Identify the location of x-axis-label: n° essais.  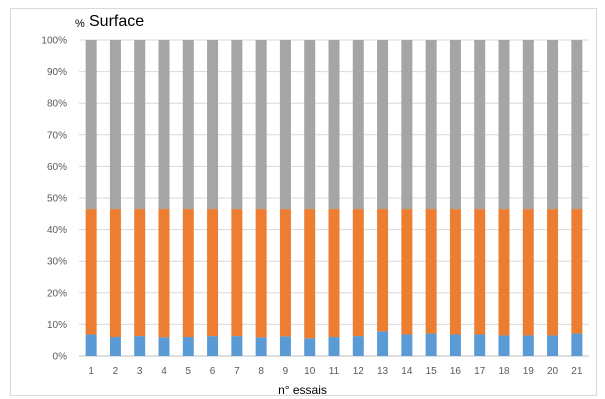
(302, 390).